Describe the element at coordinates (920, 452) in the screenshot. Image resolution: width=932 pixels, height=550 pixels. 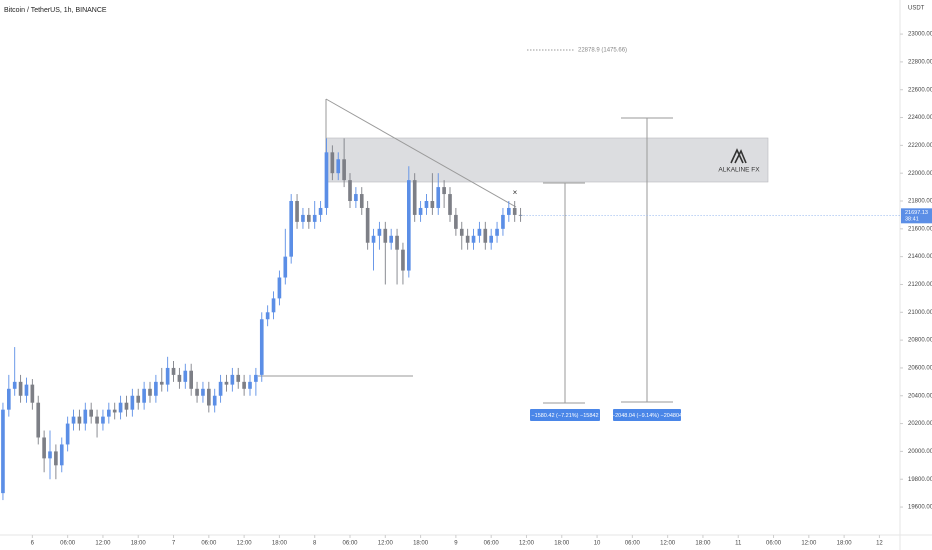
I see `y-tick-label: 20000.00` at that location.